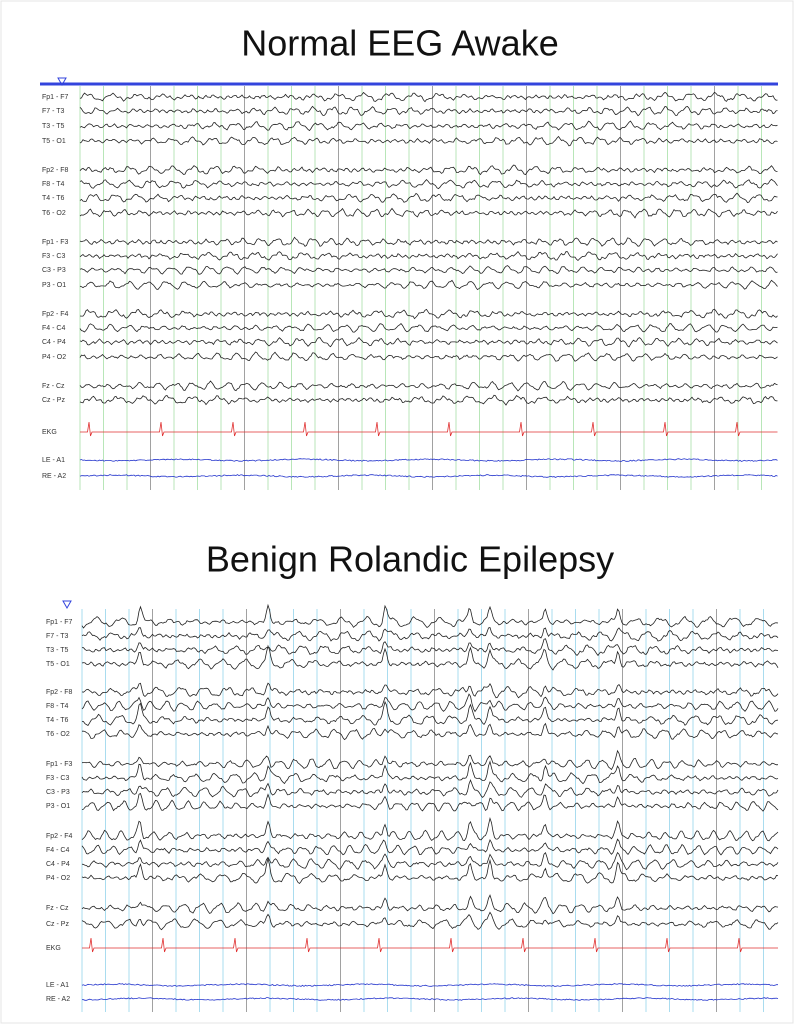  I want to click on panel-title: Normal EEG Awake, so click(399, 43).